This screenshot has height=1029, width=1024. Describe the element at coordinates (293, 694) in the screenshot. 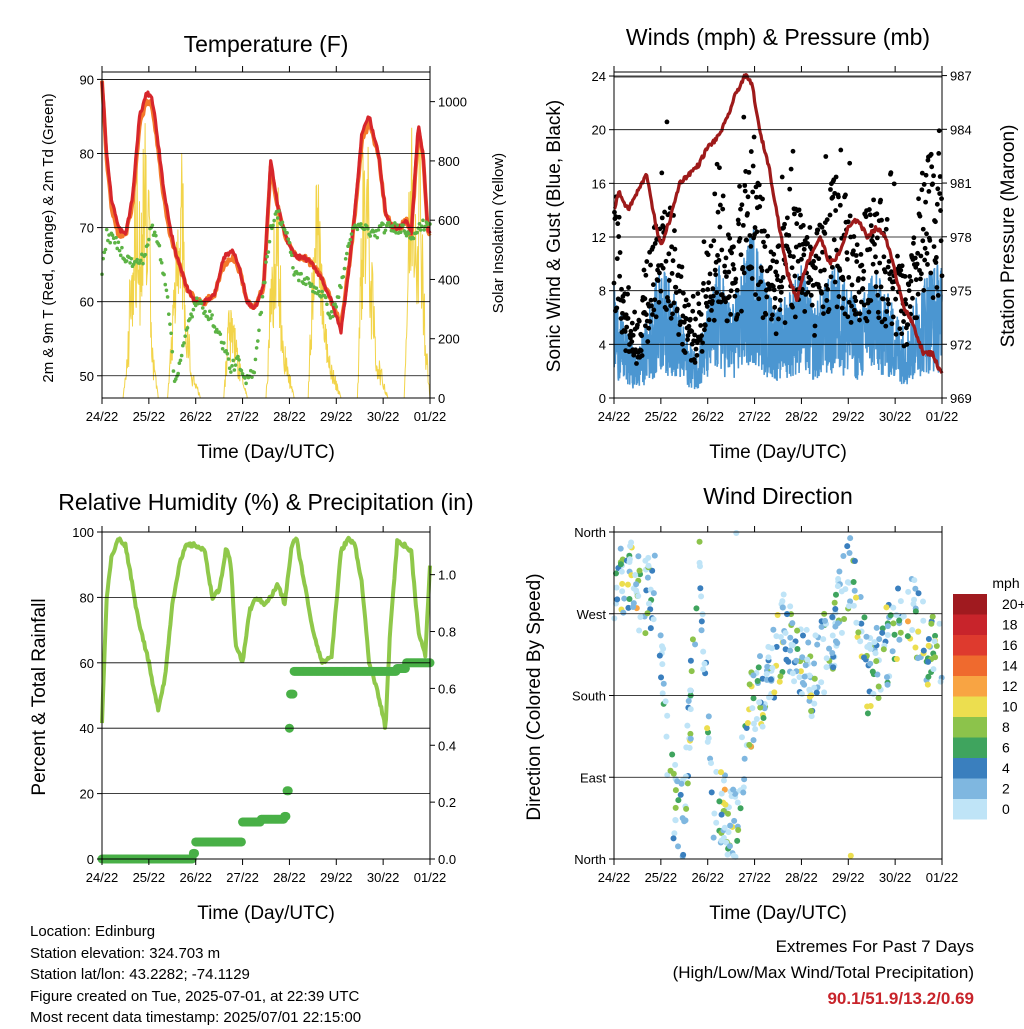

I see `precip-point` at that location.